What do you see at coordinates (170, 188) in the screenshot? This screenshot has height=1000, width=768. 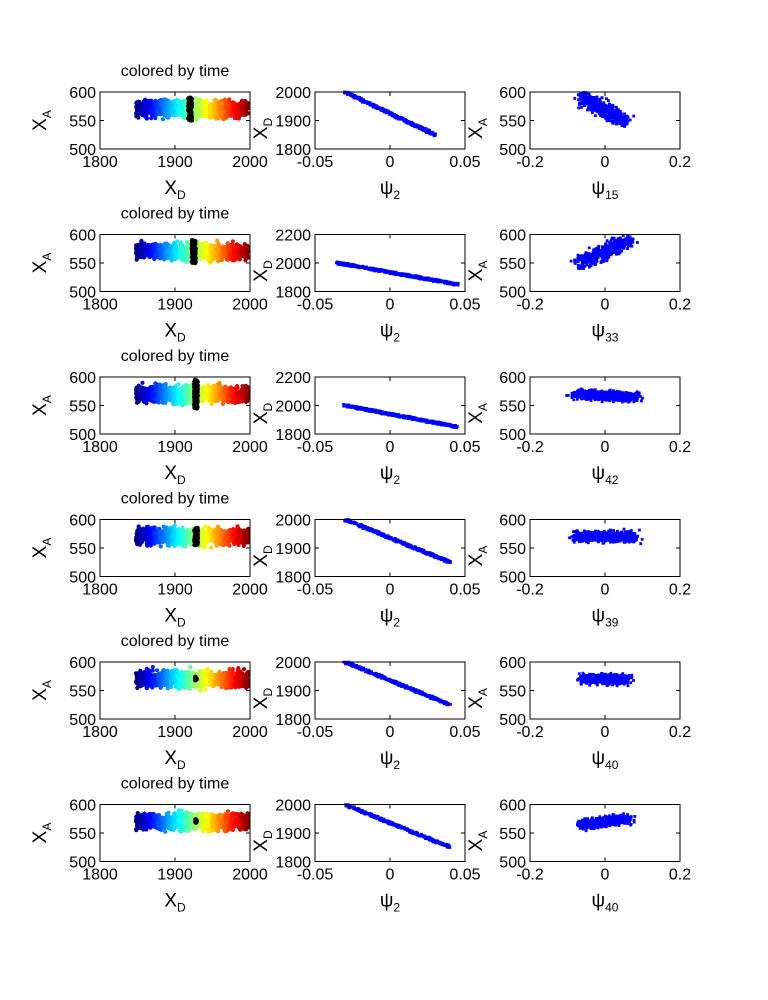 I see `x-axis-label-main: X` at bounding box center [170, 188].